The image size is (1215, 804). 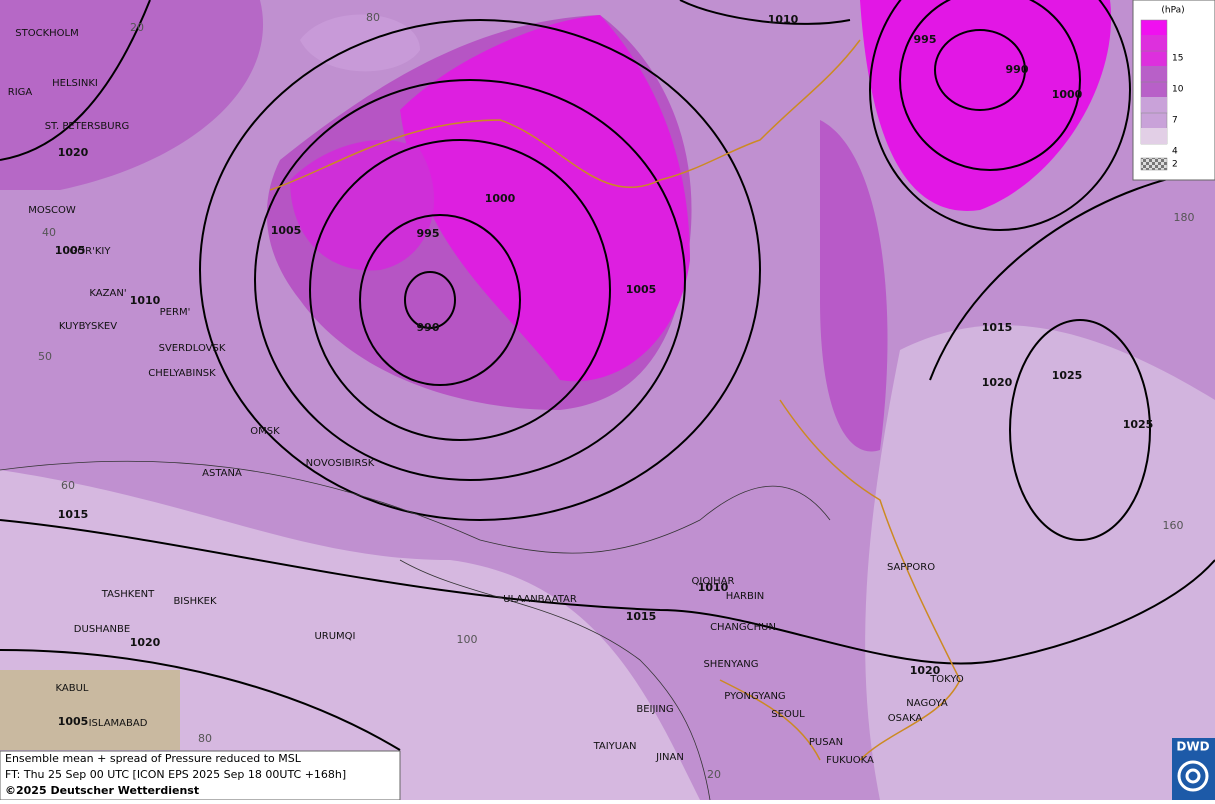 What do you see at coordinates (46, 33) in the screenshot?
I see `city-label: STOCKHOLM` at bounding box center [46, 33].